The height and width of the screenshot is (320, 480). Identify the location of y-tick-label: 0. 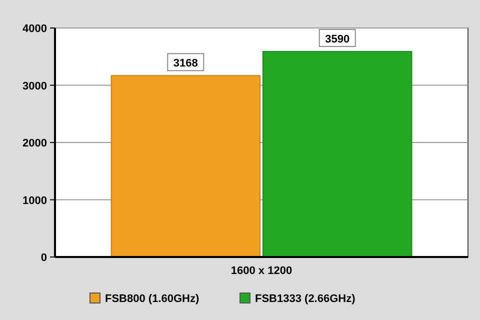
(43, 258).